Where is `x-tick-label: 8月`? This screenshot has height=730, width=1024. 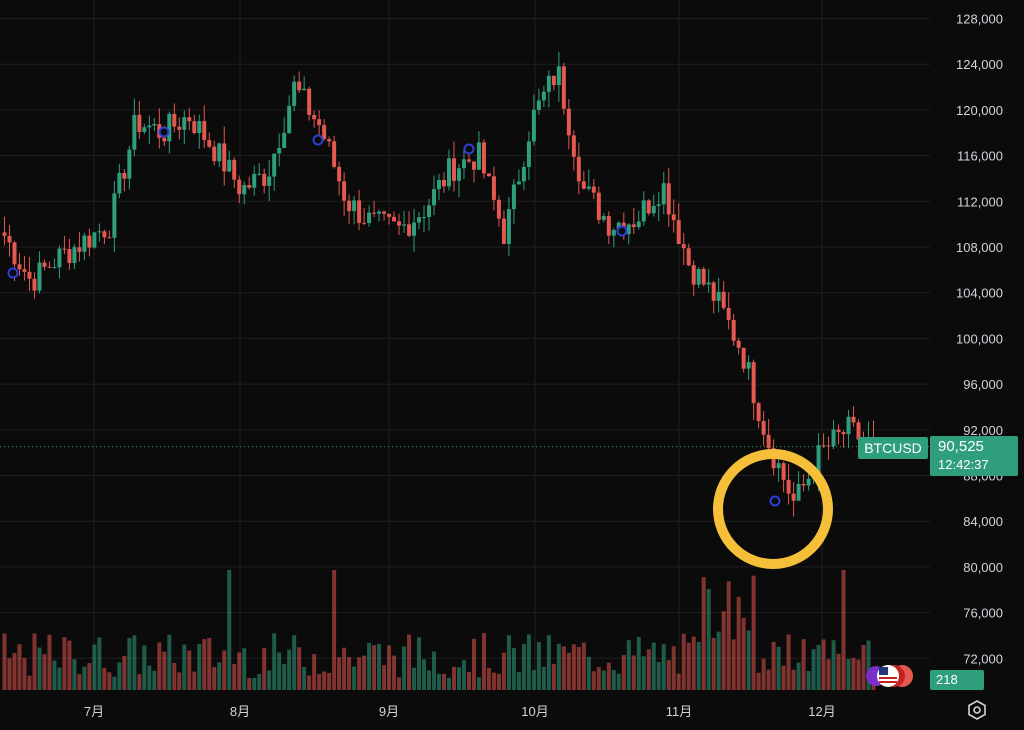
x-tick-label: 8月 is located at coordinates (240, 711).